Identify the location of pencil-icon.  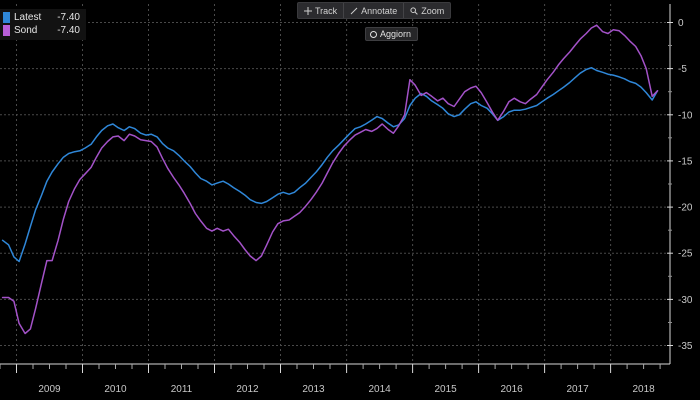
(354, 11).